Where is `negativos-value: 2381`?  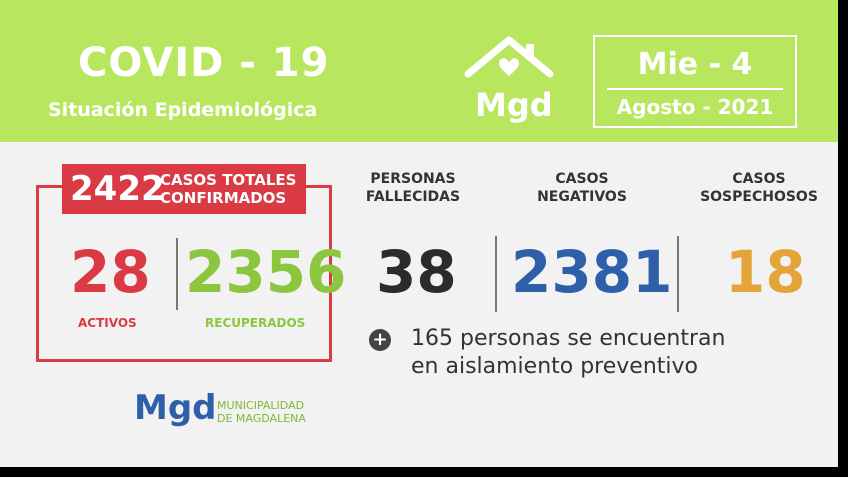
negativos-value: 2381 is located at coordinates (592, 272).